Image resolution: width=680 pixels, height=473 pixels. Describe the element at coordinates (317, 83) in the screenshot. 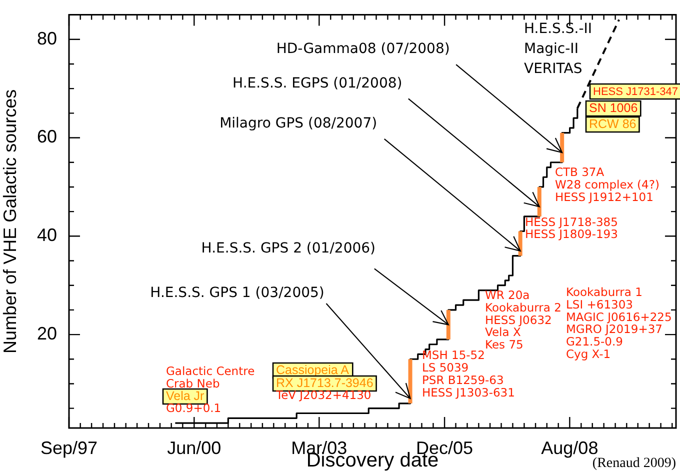

I see `annotation: H.E.S.S. EGPS (01/2008)` at that location.